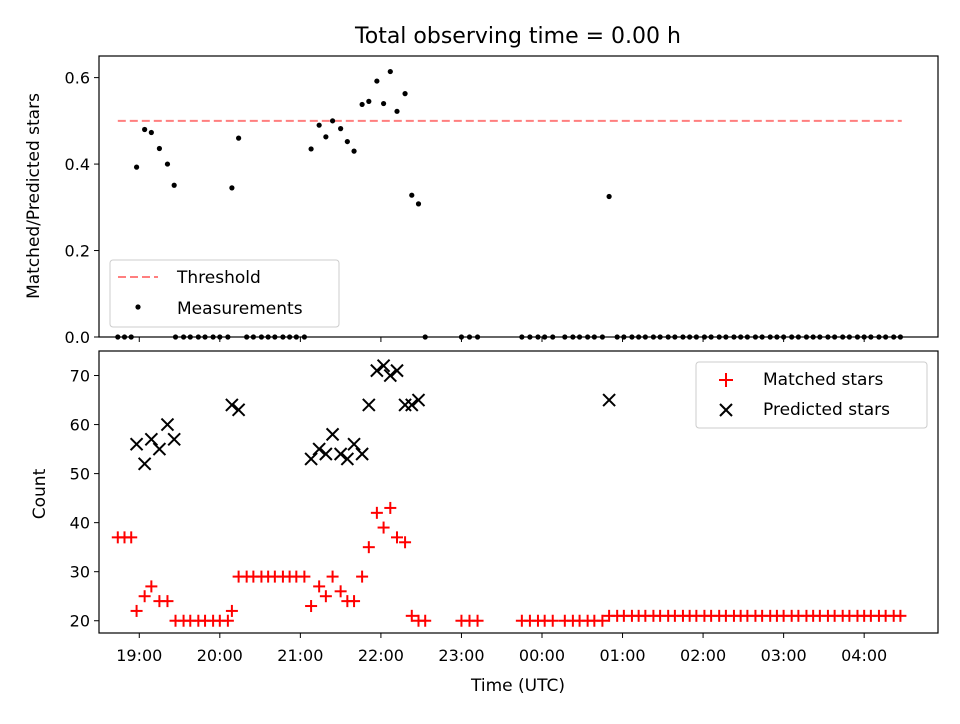 The width and height of the screenshot is (960, 724). Describe the element at coordinates (726, 380) in the screenshot. I see `legend-matched-swatch` at that location.